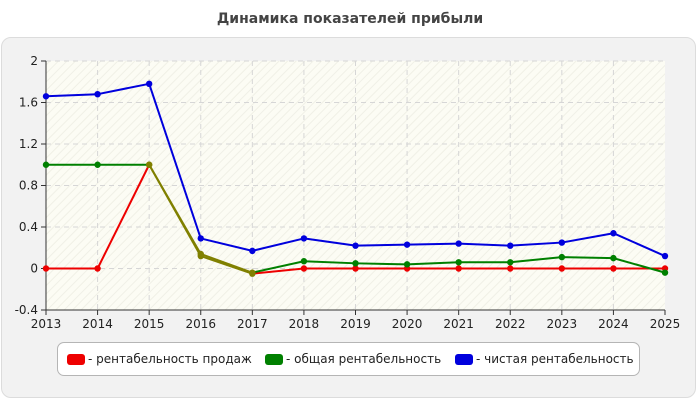 The height and width of the screenshot is (400, 700). Describe the element at coordinates (458, 324) in the screenshot. I see `x-tick-label: 2021` at that location.